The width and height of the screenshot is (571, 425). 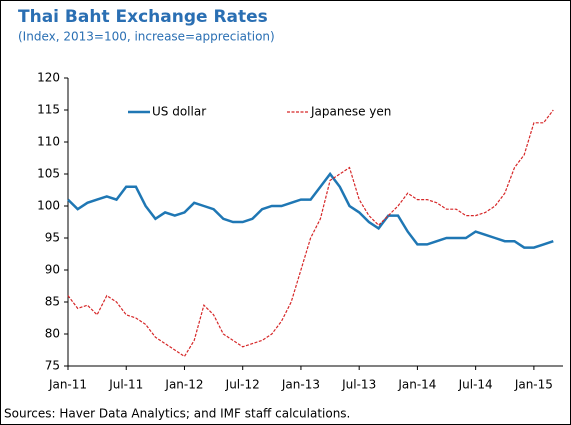 What do you see at coordinates (416, 385) in the screenshot?
I see `x-tick-label: Jan-14` at bounding box center [416, 385].